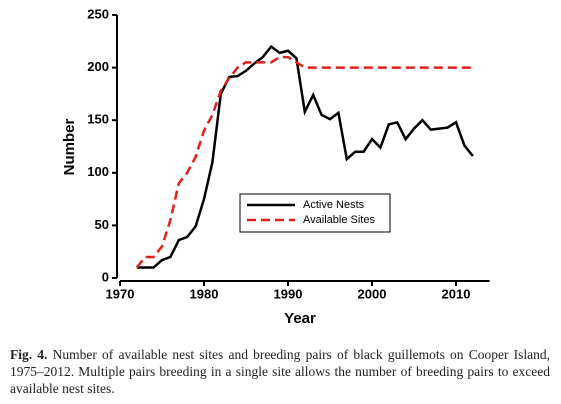 This screenshot has width=561, height=404. Describe the element at coordinates (98, 171) in the screenshot. I see `y-tick-label: 100` at that location.